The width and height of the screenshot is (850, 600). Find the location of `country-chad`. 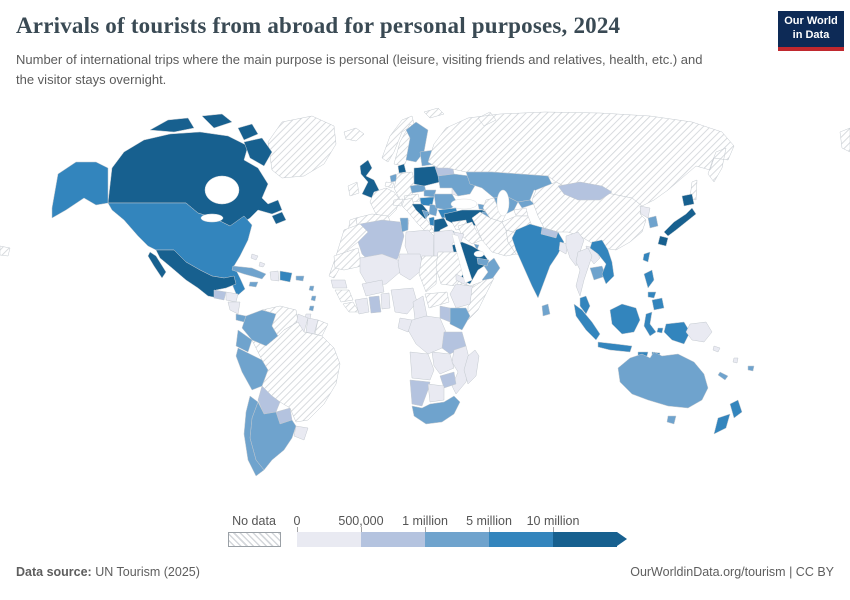

country-chad is located at coordinates (428, 274).